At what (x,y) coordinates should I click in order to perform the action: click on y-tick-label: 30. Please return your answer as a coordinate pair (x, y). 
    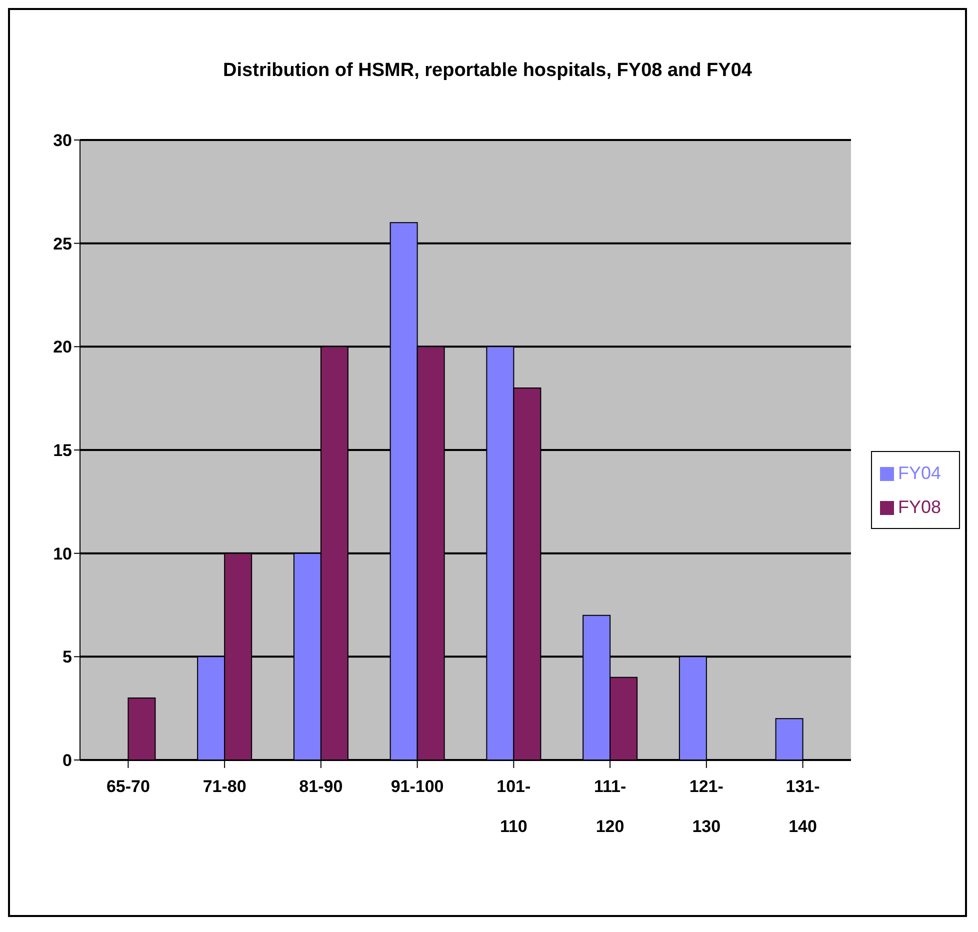
    Looking at the image, I should click on (62, 140).